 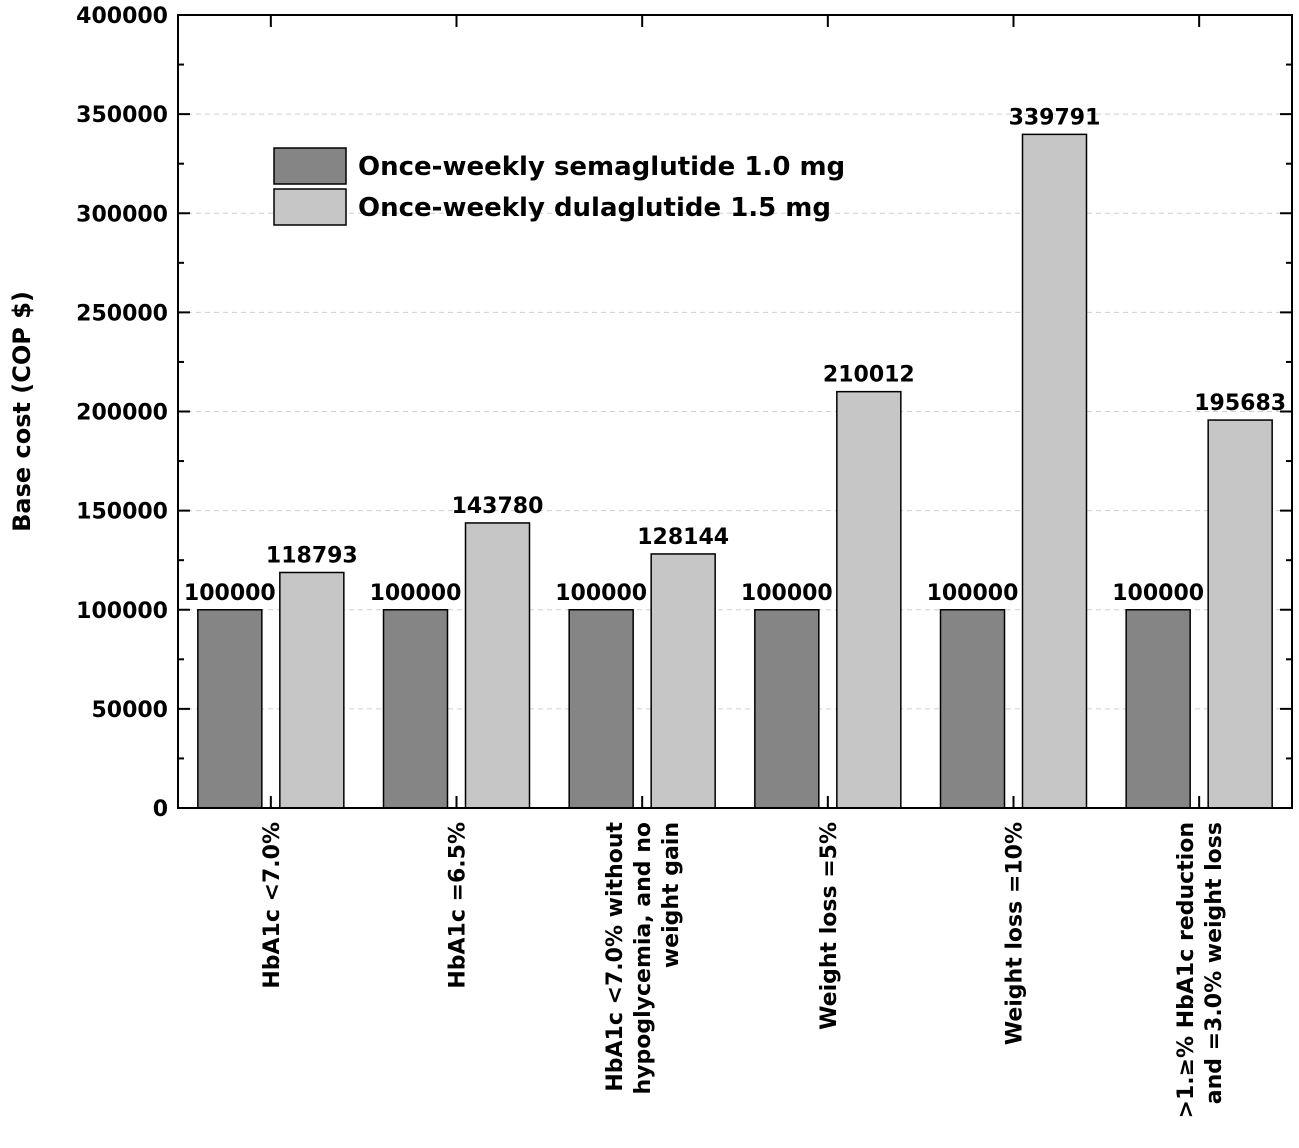 I want to click on y-tick-label: 200000, so click(x=122, y=413).